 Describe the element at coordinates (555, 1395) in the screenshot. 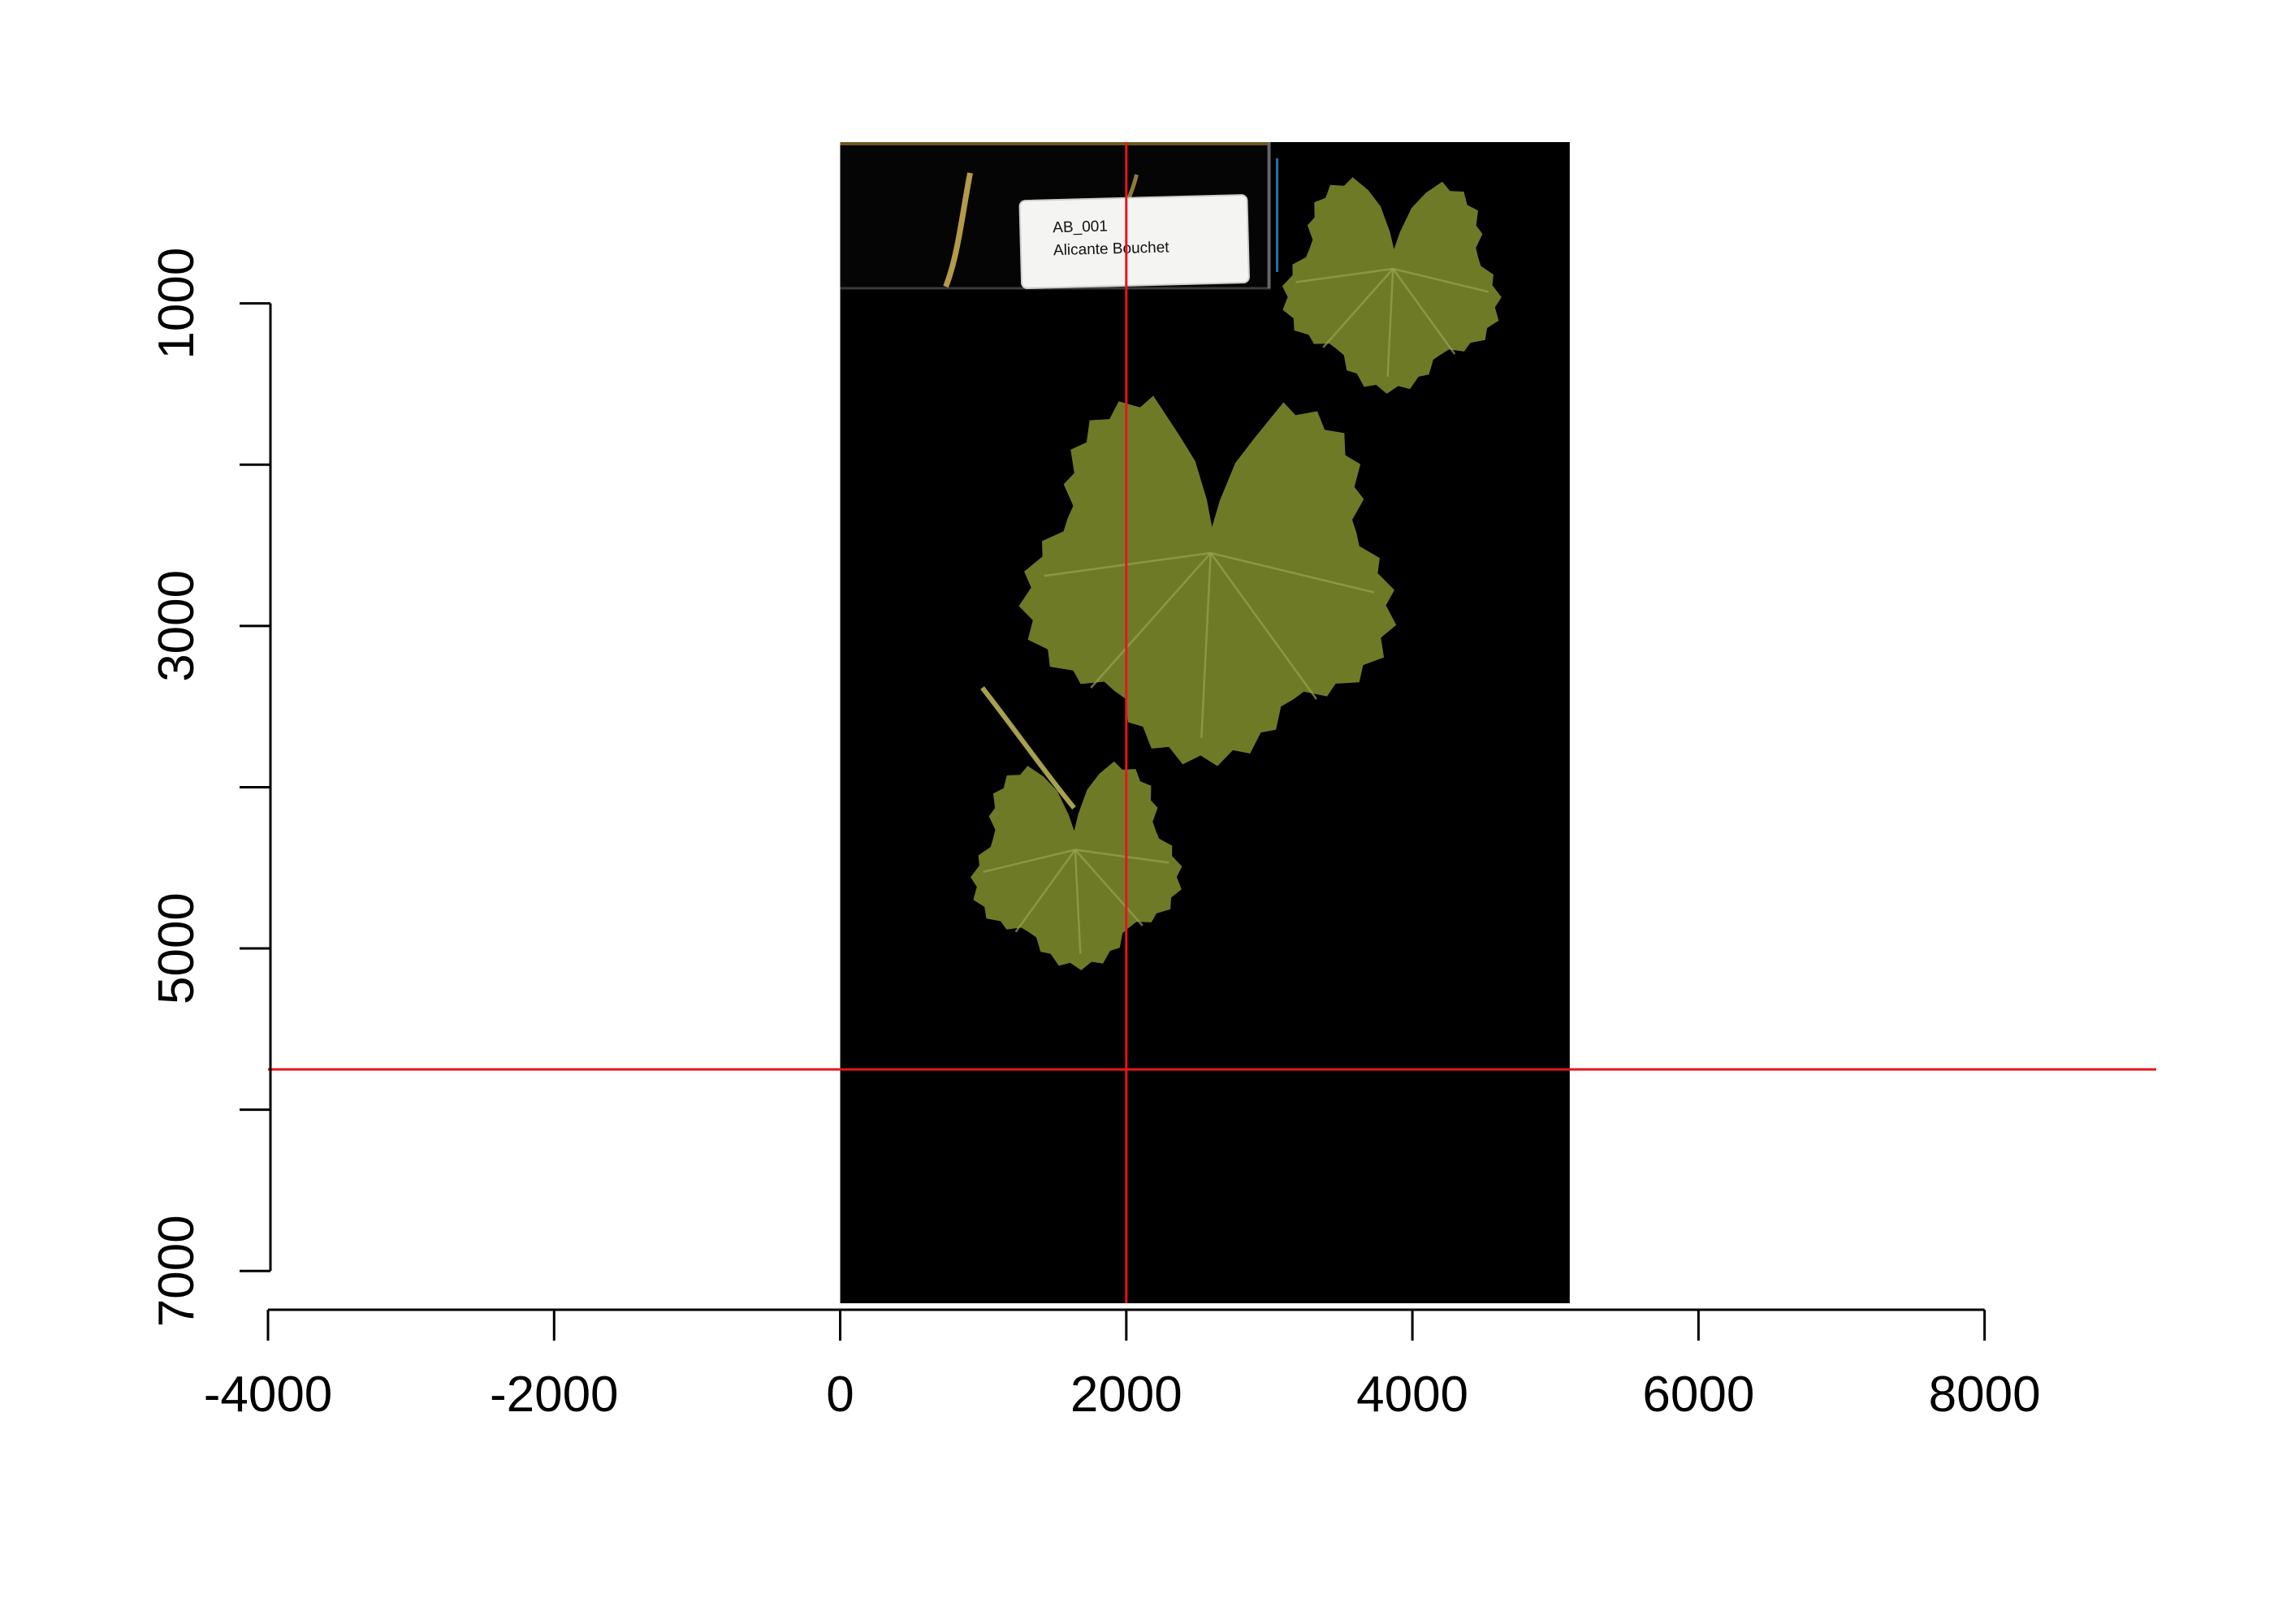

I see `x-tick-label: -2000` at that location.